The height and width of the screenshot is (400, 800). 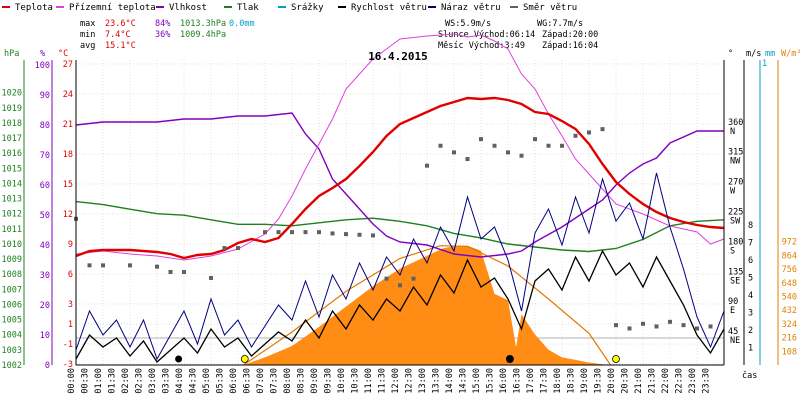 What do you see at coordinates (42, 54) in the screenshot?
I see `axis-unit-pct: %` at bounding box center [42, 54].